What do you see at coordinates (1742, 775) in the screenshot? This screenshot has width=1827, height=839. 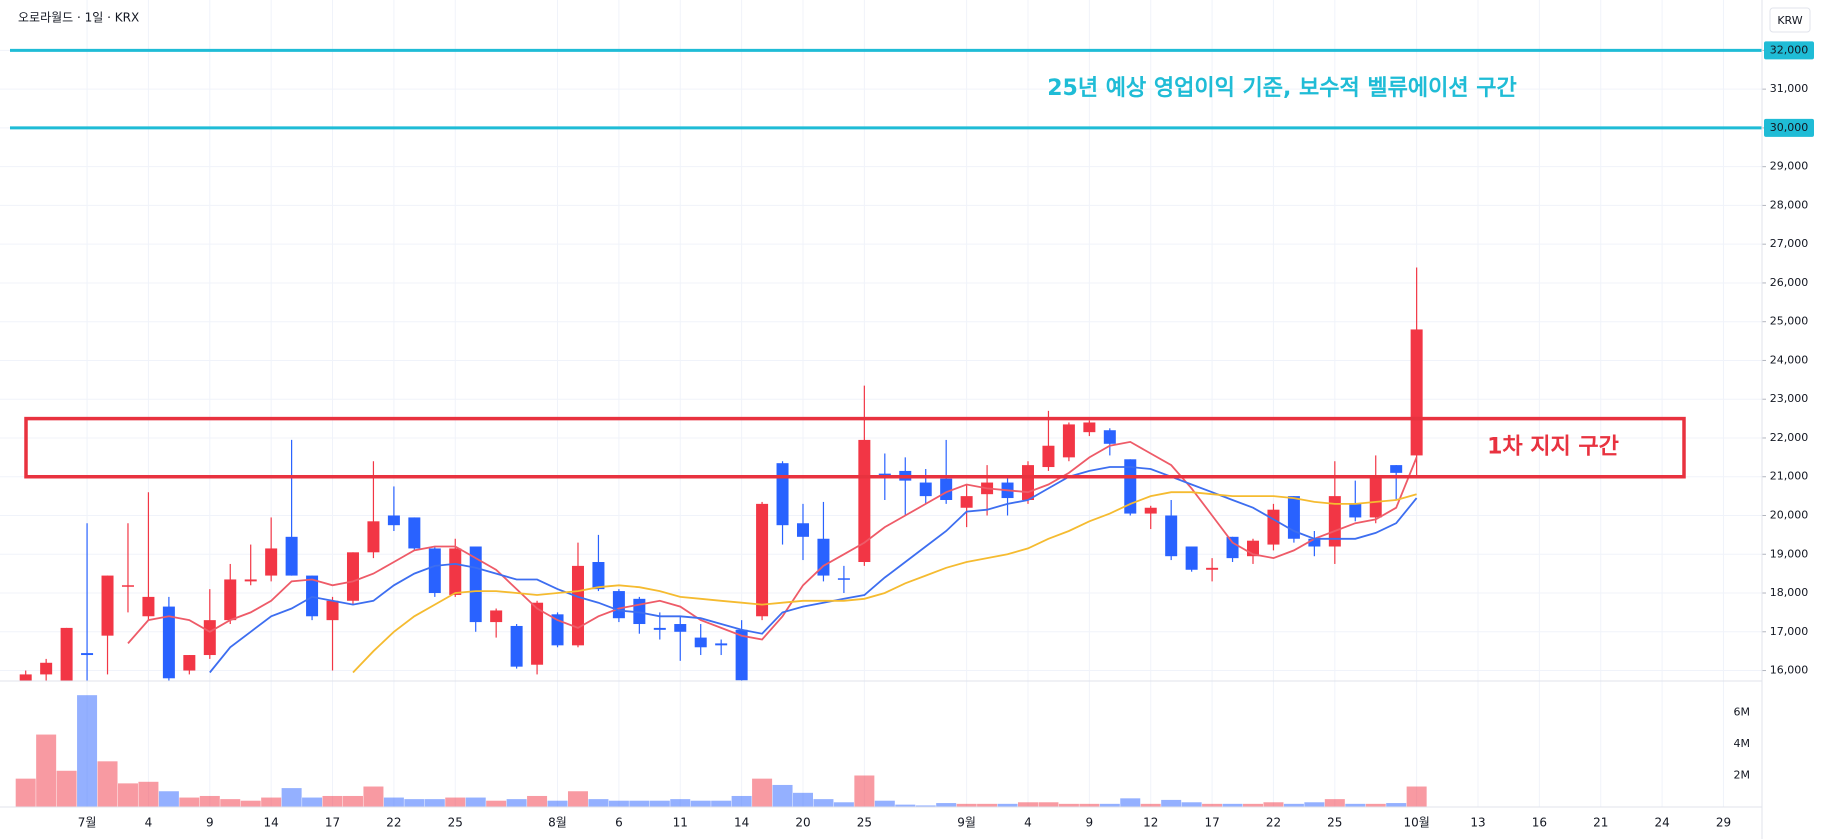 I see `volume-tick-label: 2M` at bounding box center [1742, 775].